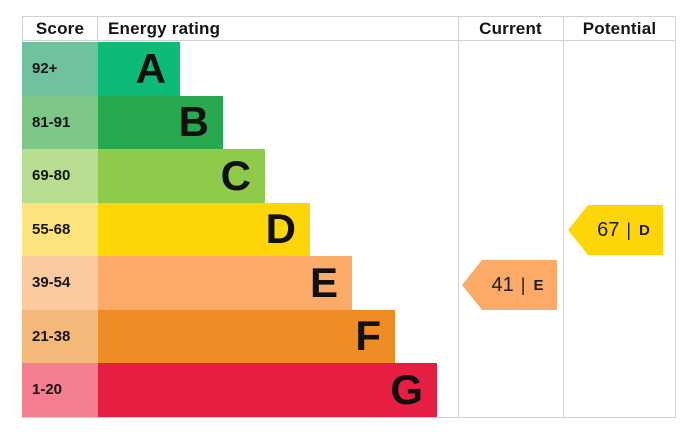 This screenshot has height=445, width=700. Describe the element at coordinates (267, 390) in the screenshot. I see `band-bar-g: G` at that location.